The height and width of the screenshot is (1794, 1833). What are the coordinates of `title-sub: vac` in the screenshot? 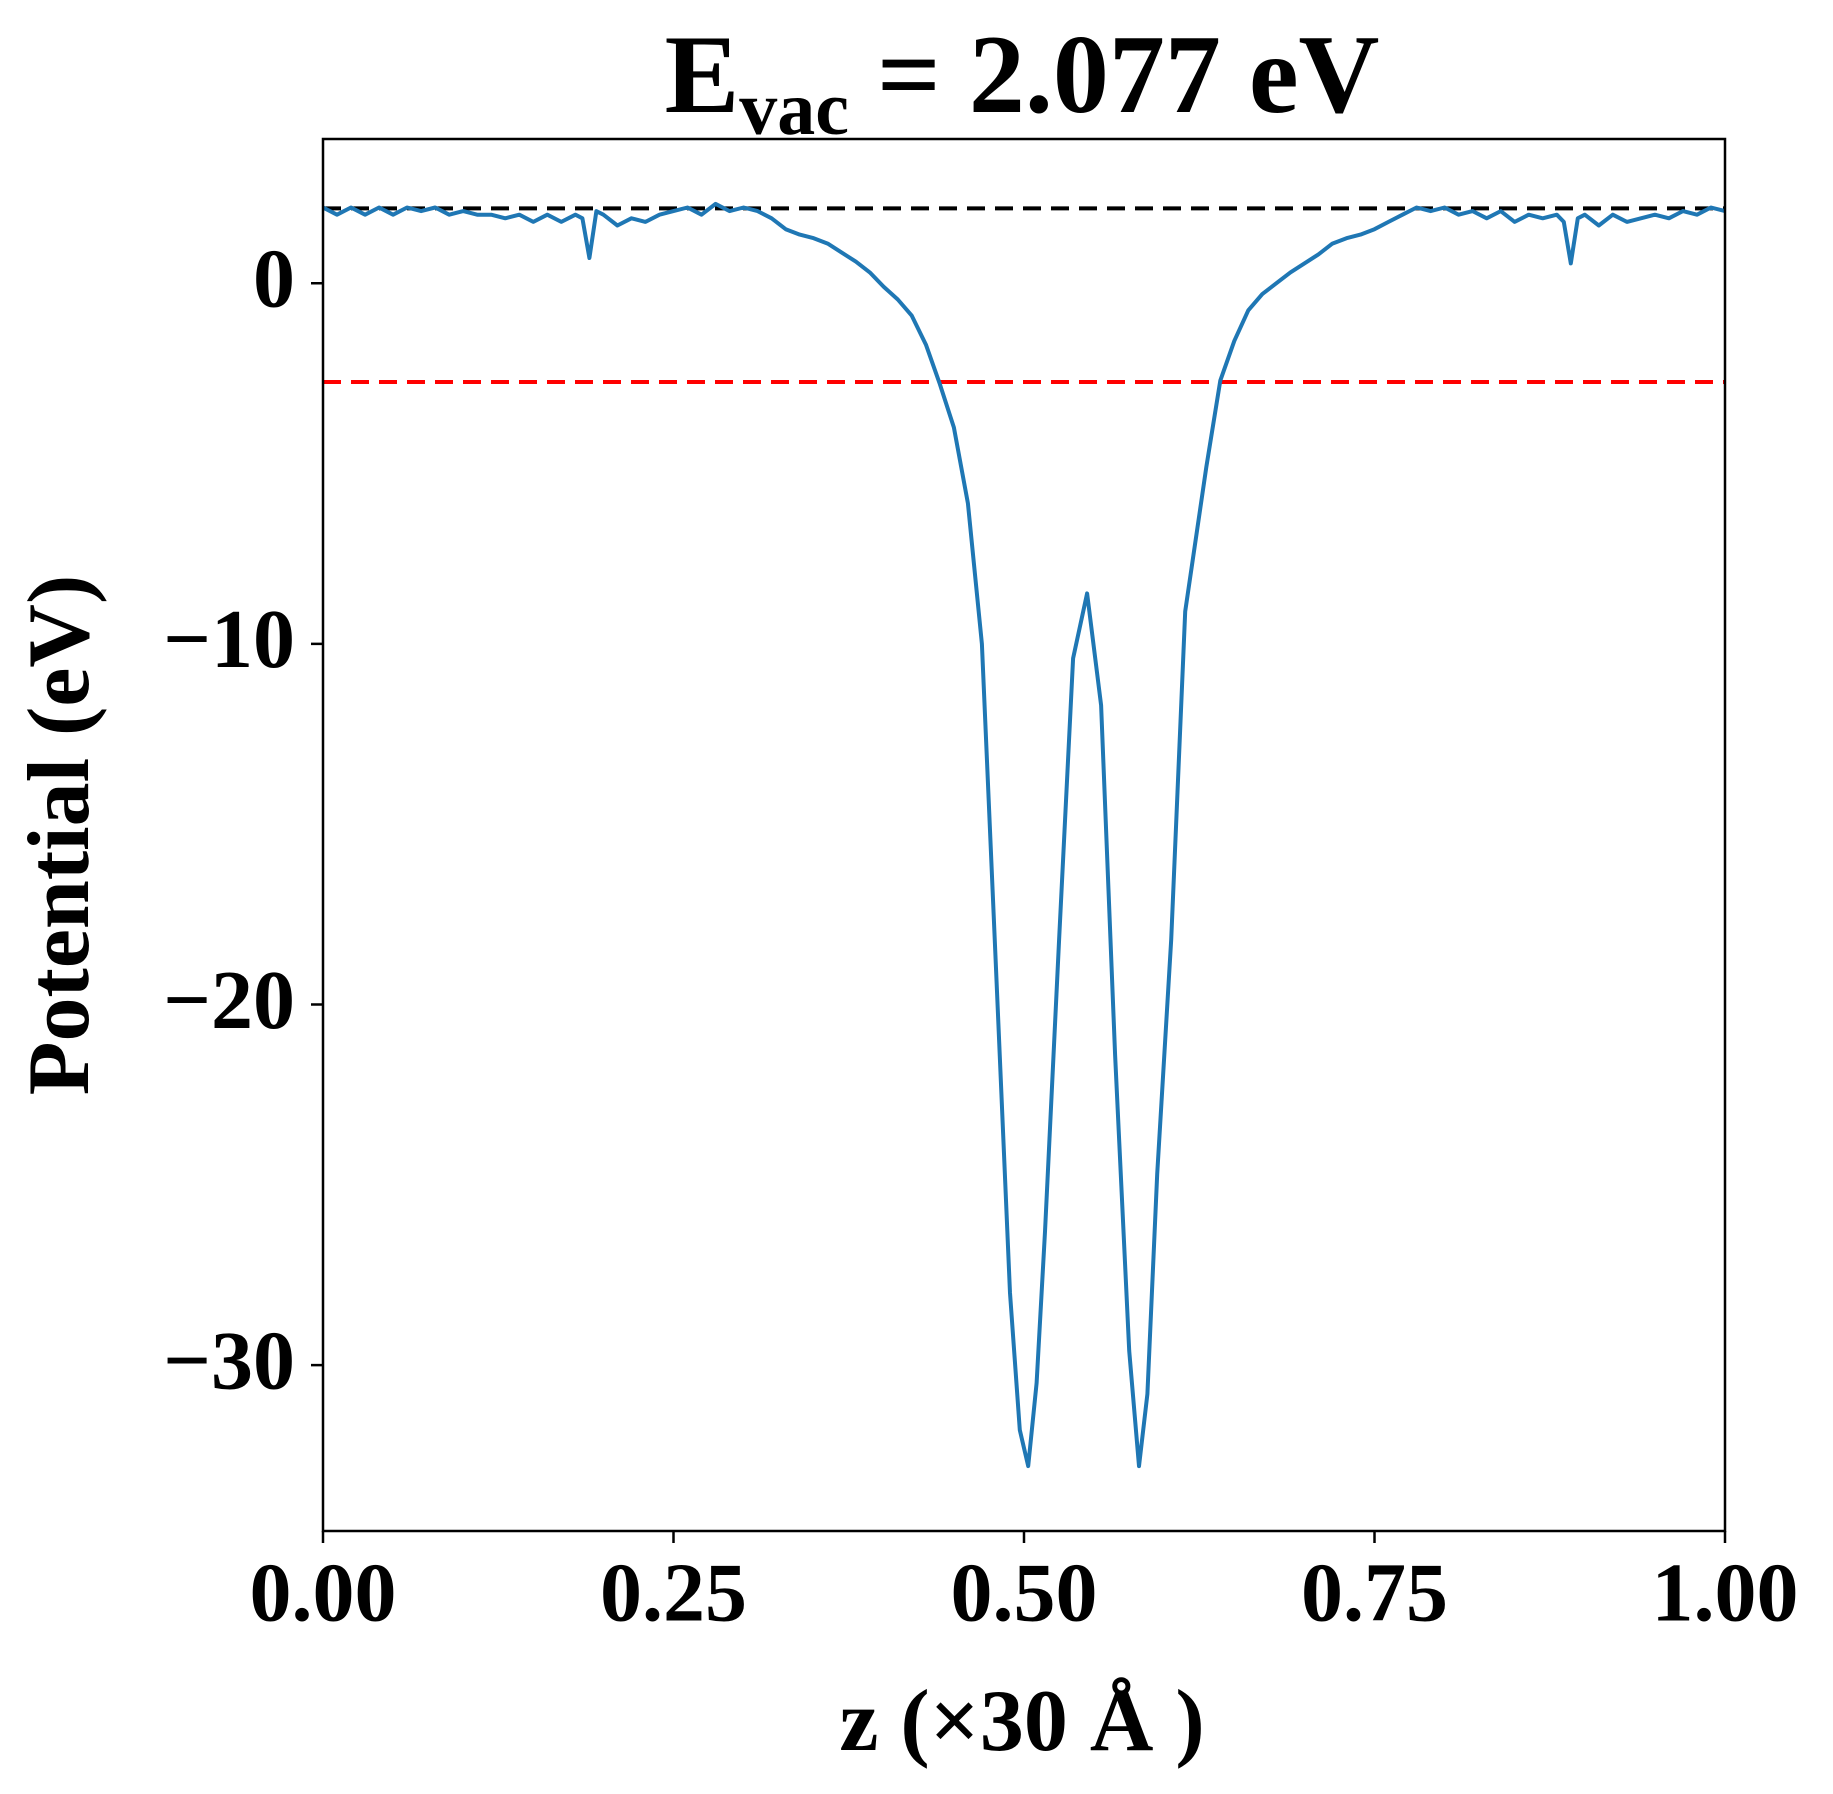 It's located at (794, 109).